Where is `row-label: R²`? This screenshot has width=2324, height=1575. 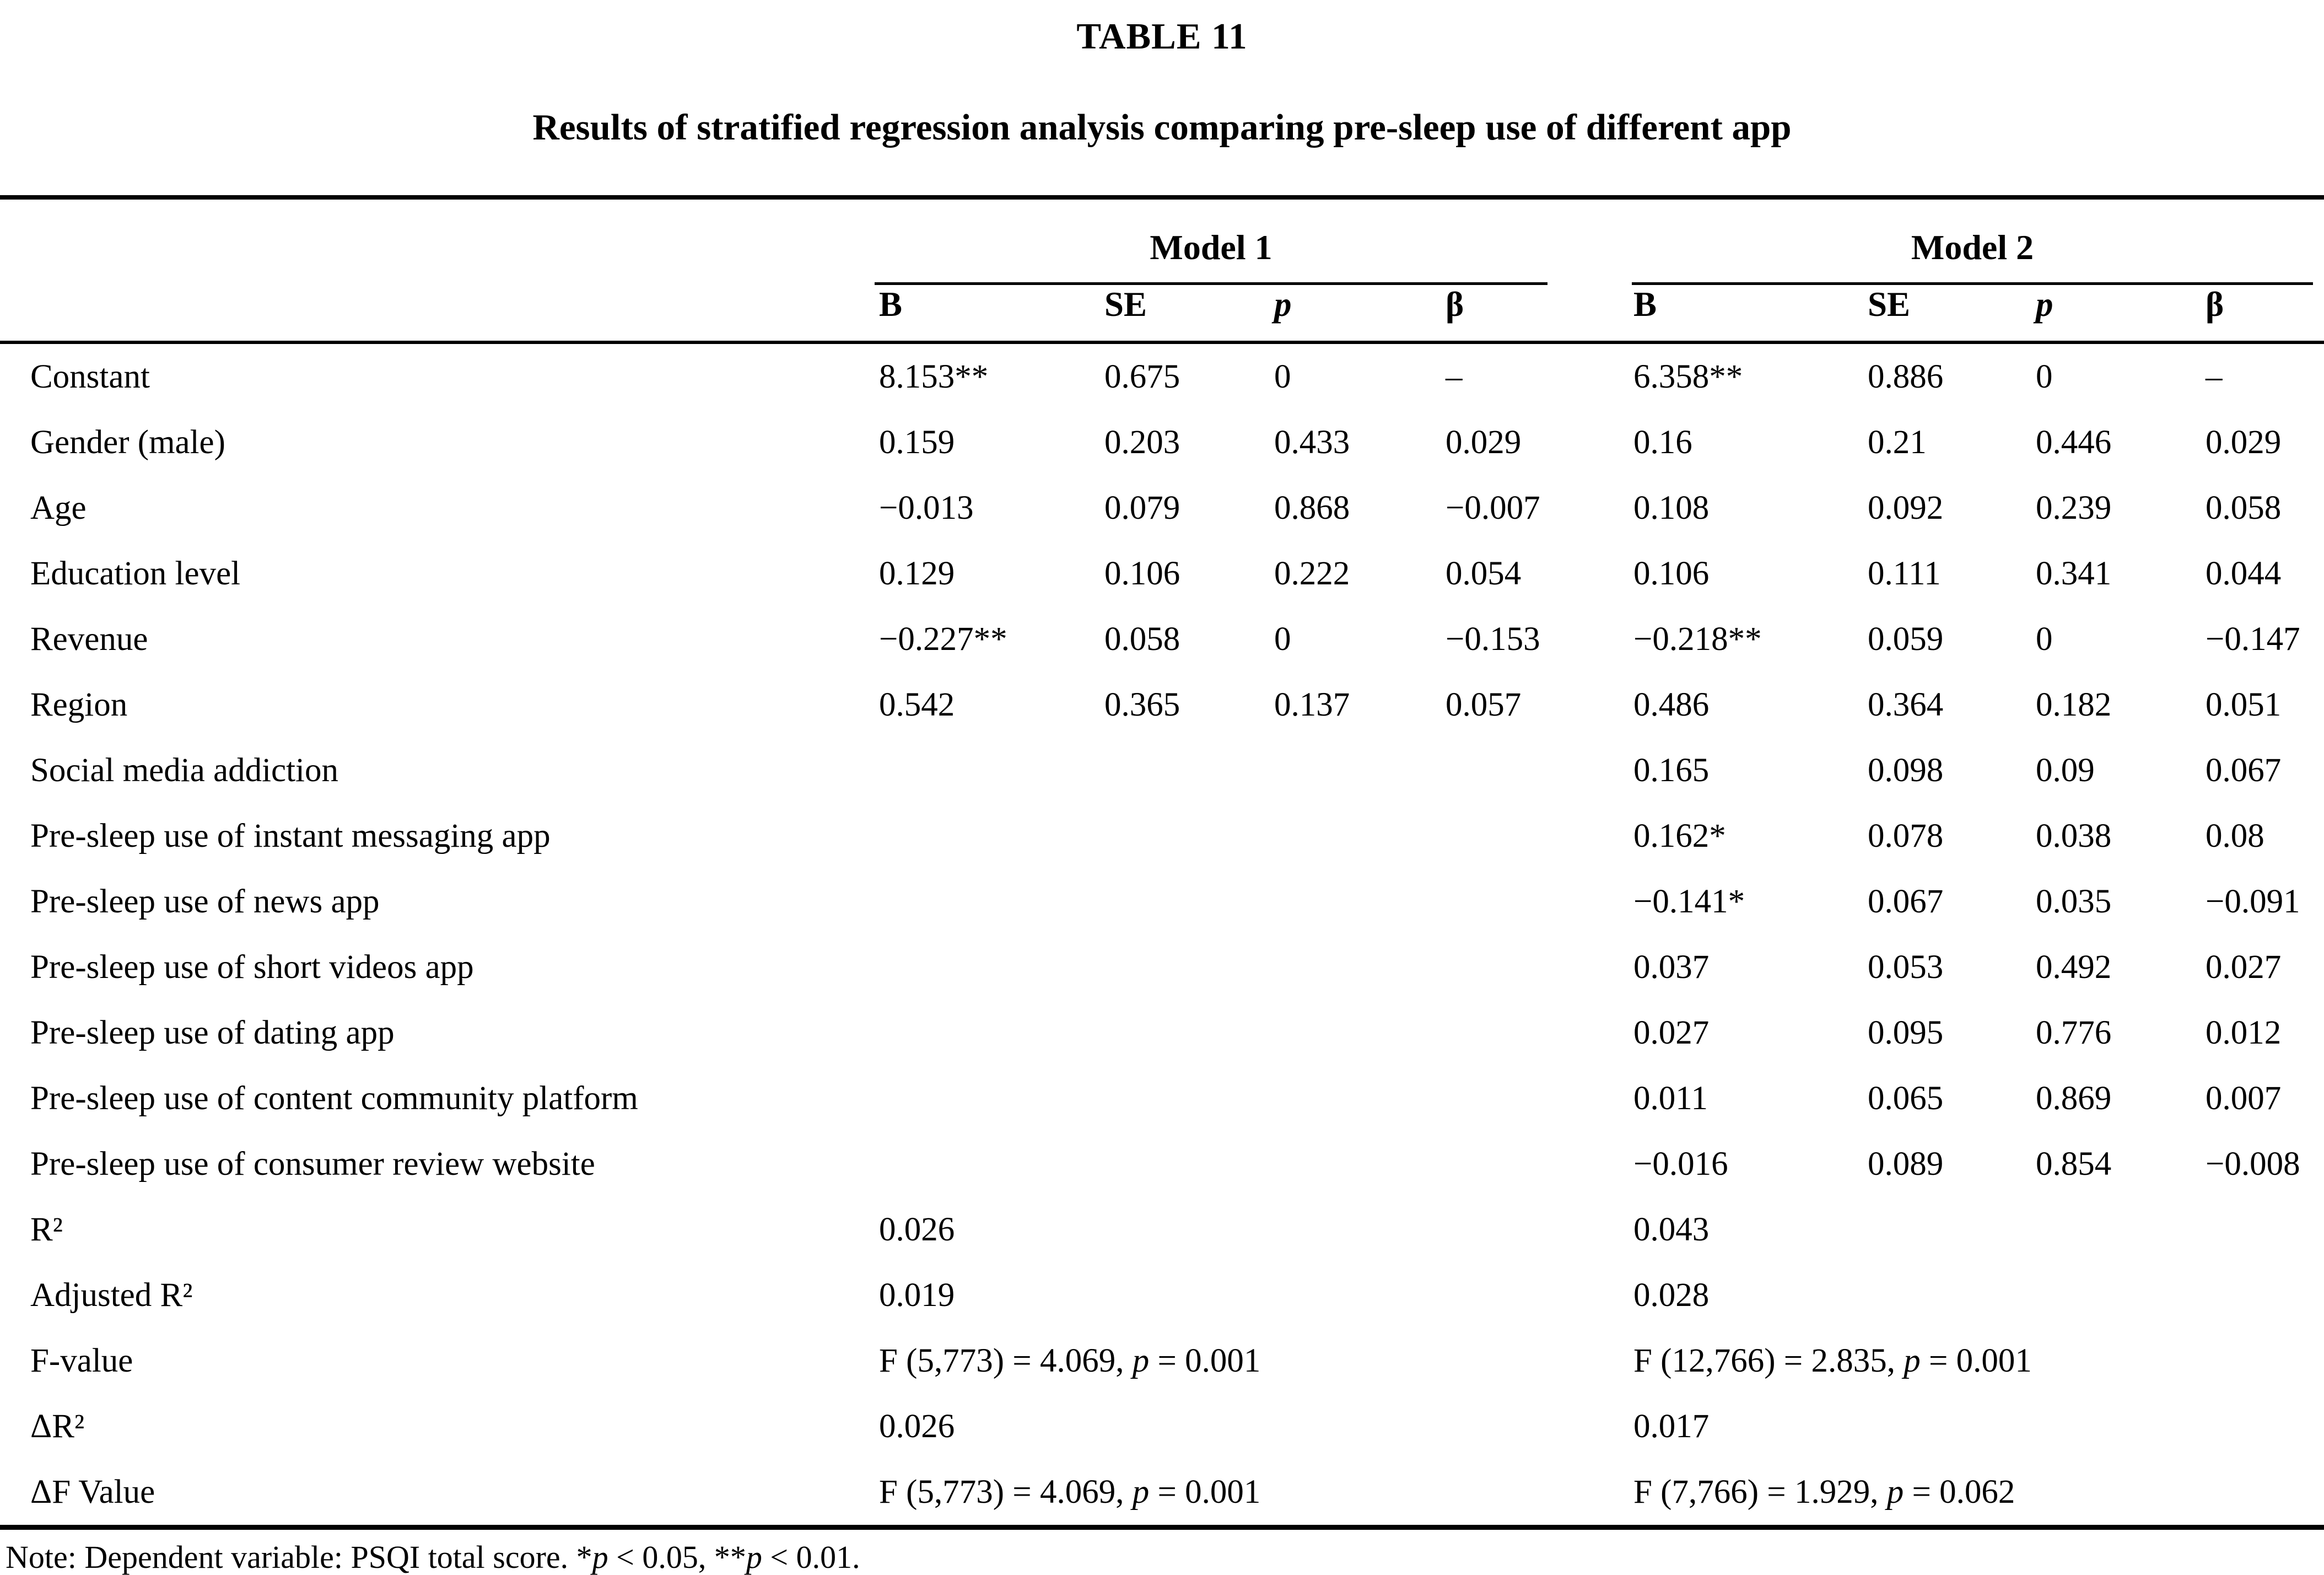 row-label: R² is located at coordinates (46, 1229).